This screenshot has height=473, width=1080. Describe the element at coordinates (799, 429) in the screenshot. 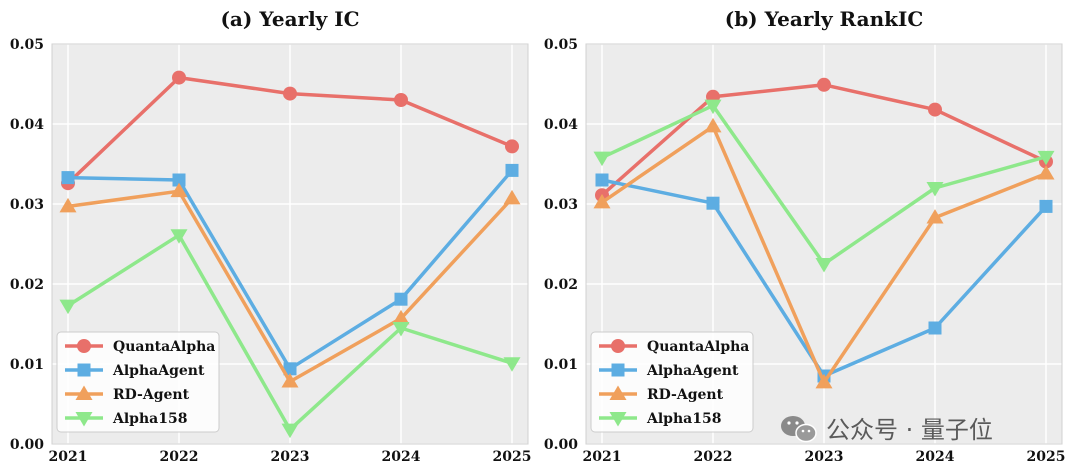

I see `wechat-icon` at that location.